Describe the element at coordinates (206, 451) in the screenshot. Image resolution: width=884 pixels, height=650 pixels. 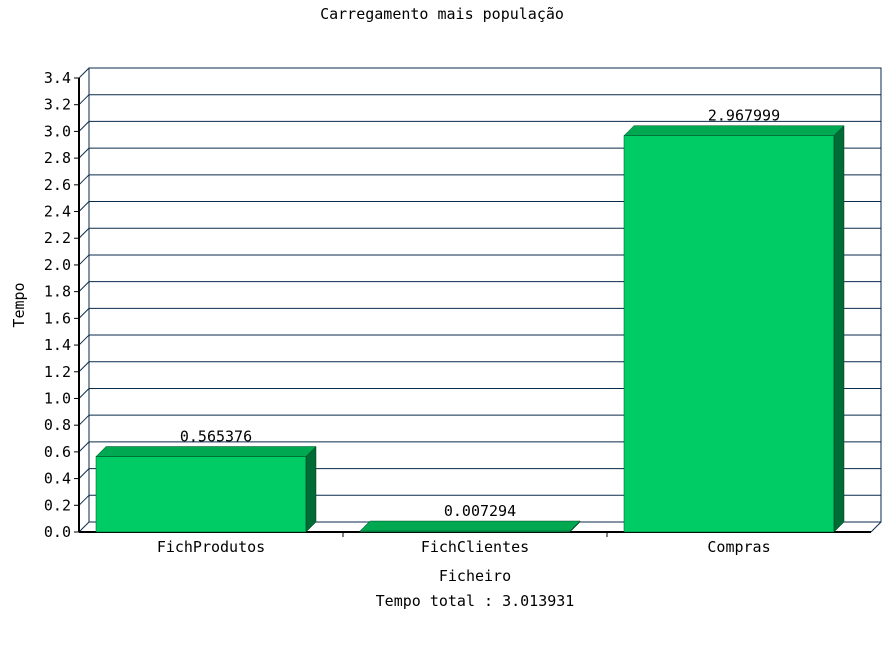
I see `bar-top-fichprodutos` at that location.